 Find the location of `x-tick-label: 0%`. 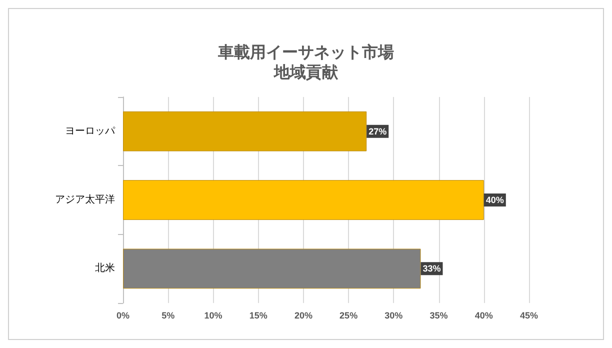

x-tick-label: 0% is located at coordinates (123, 315).